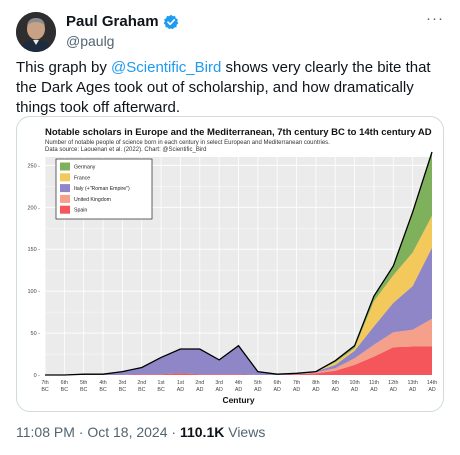  I want to click on tweet-text-start: This graph by, so click(64, 67).